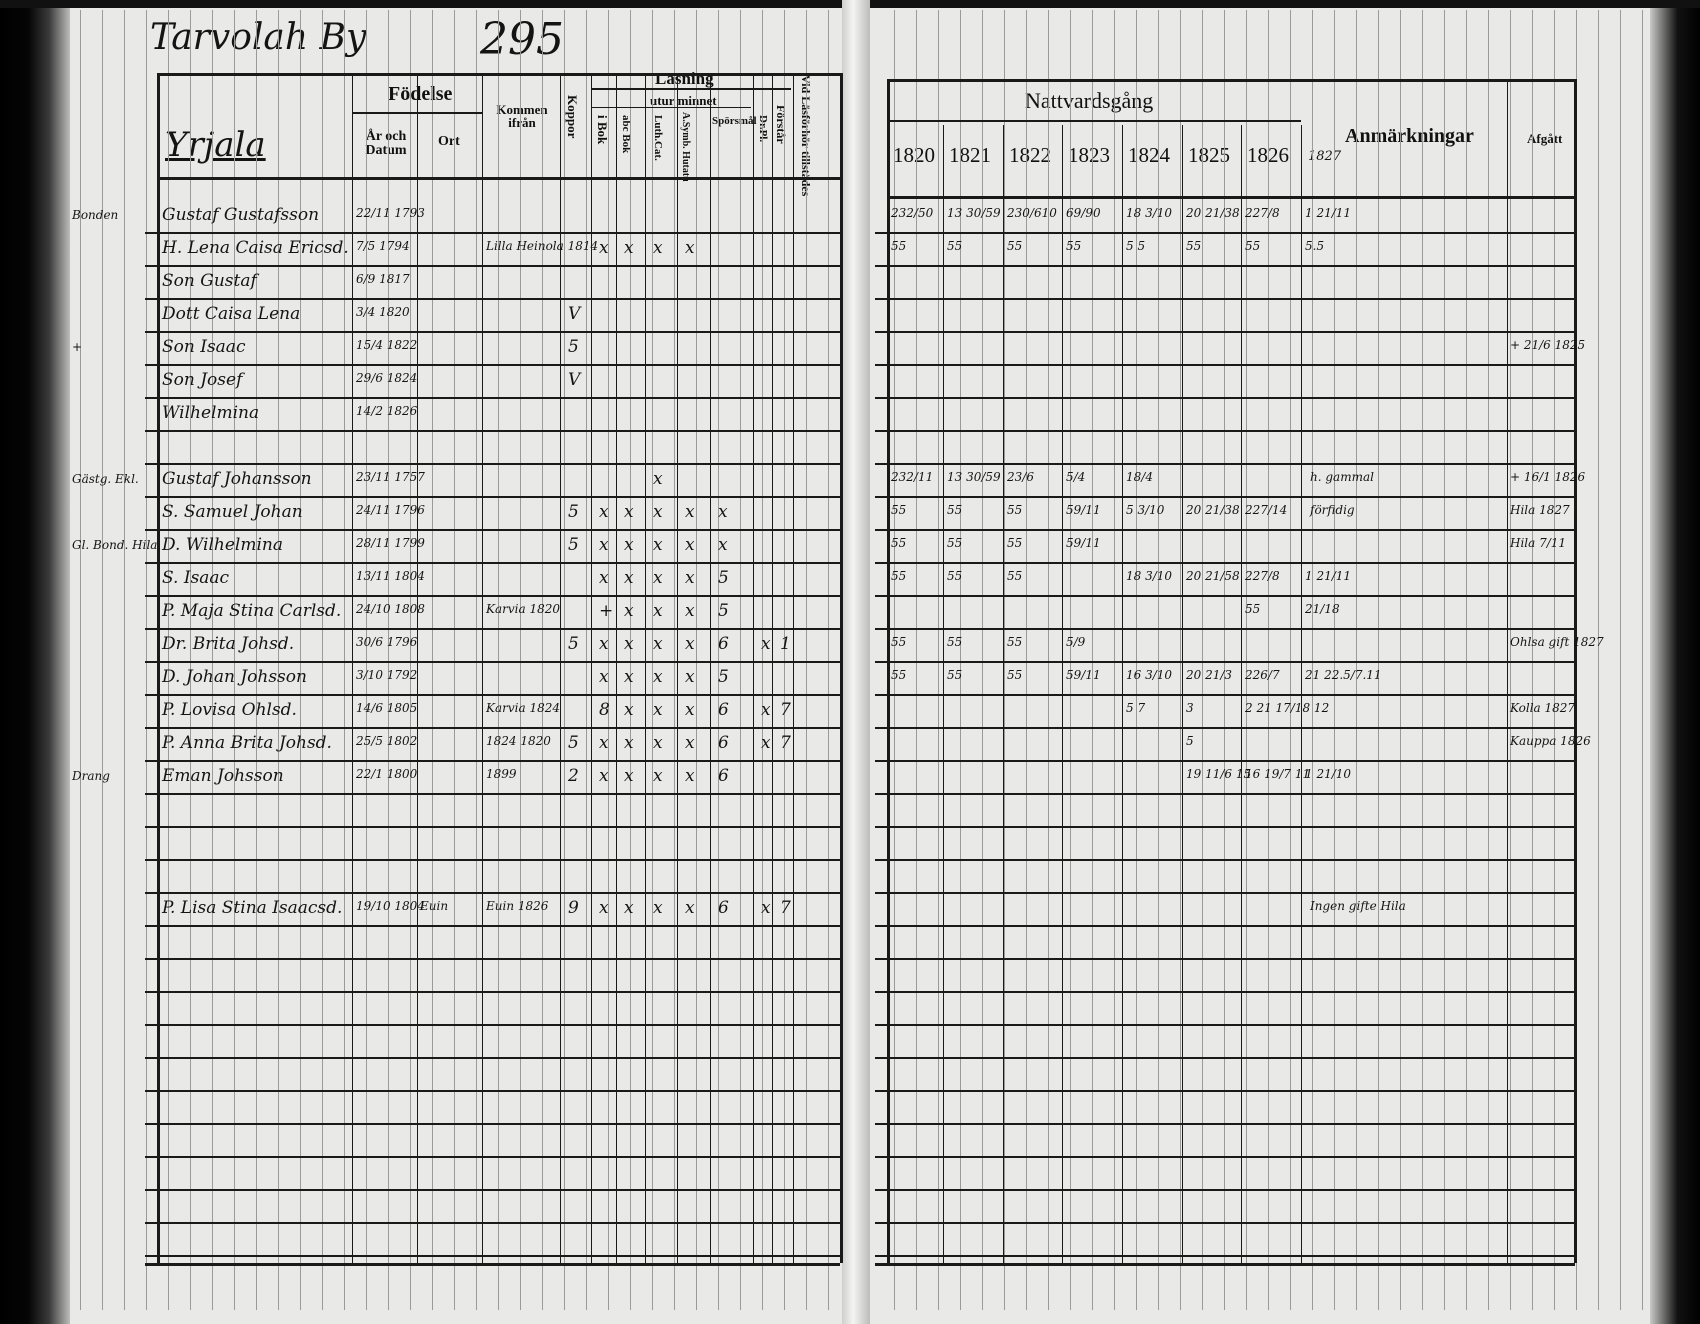  Describe the element at coordinates (383, 312) in the screenshot. I see `birth-date: 3/4 1820` at that location.